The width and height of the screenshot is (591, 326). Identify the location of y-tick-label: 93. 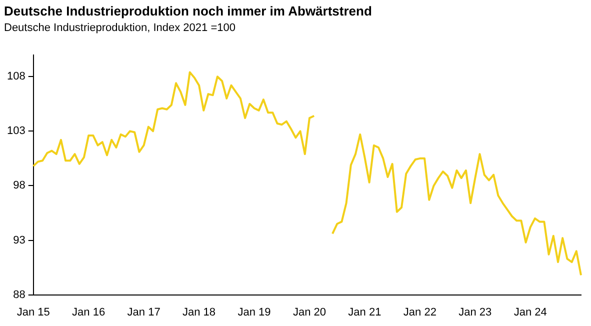
(19, 240).